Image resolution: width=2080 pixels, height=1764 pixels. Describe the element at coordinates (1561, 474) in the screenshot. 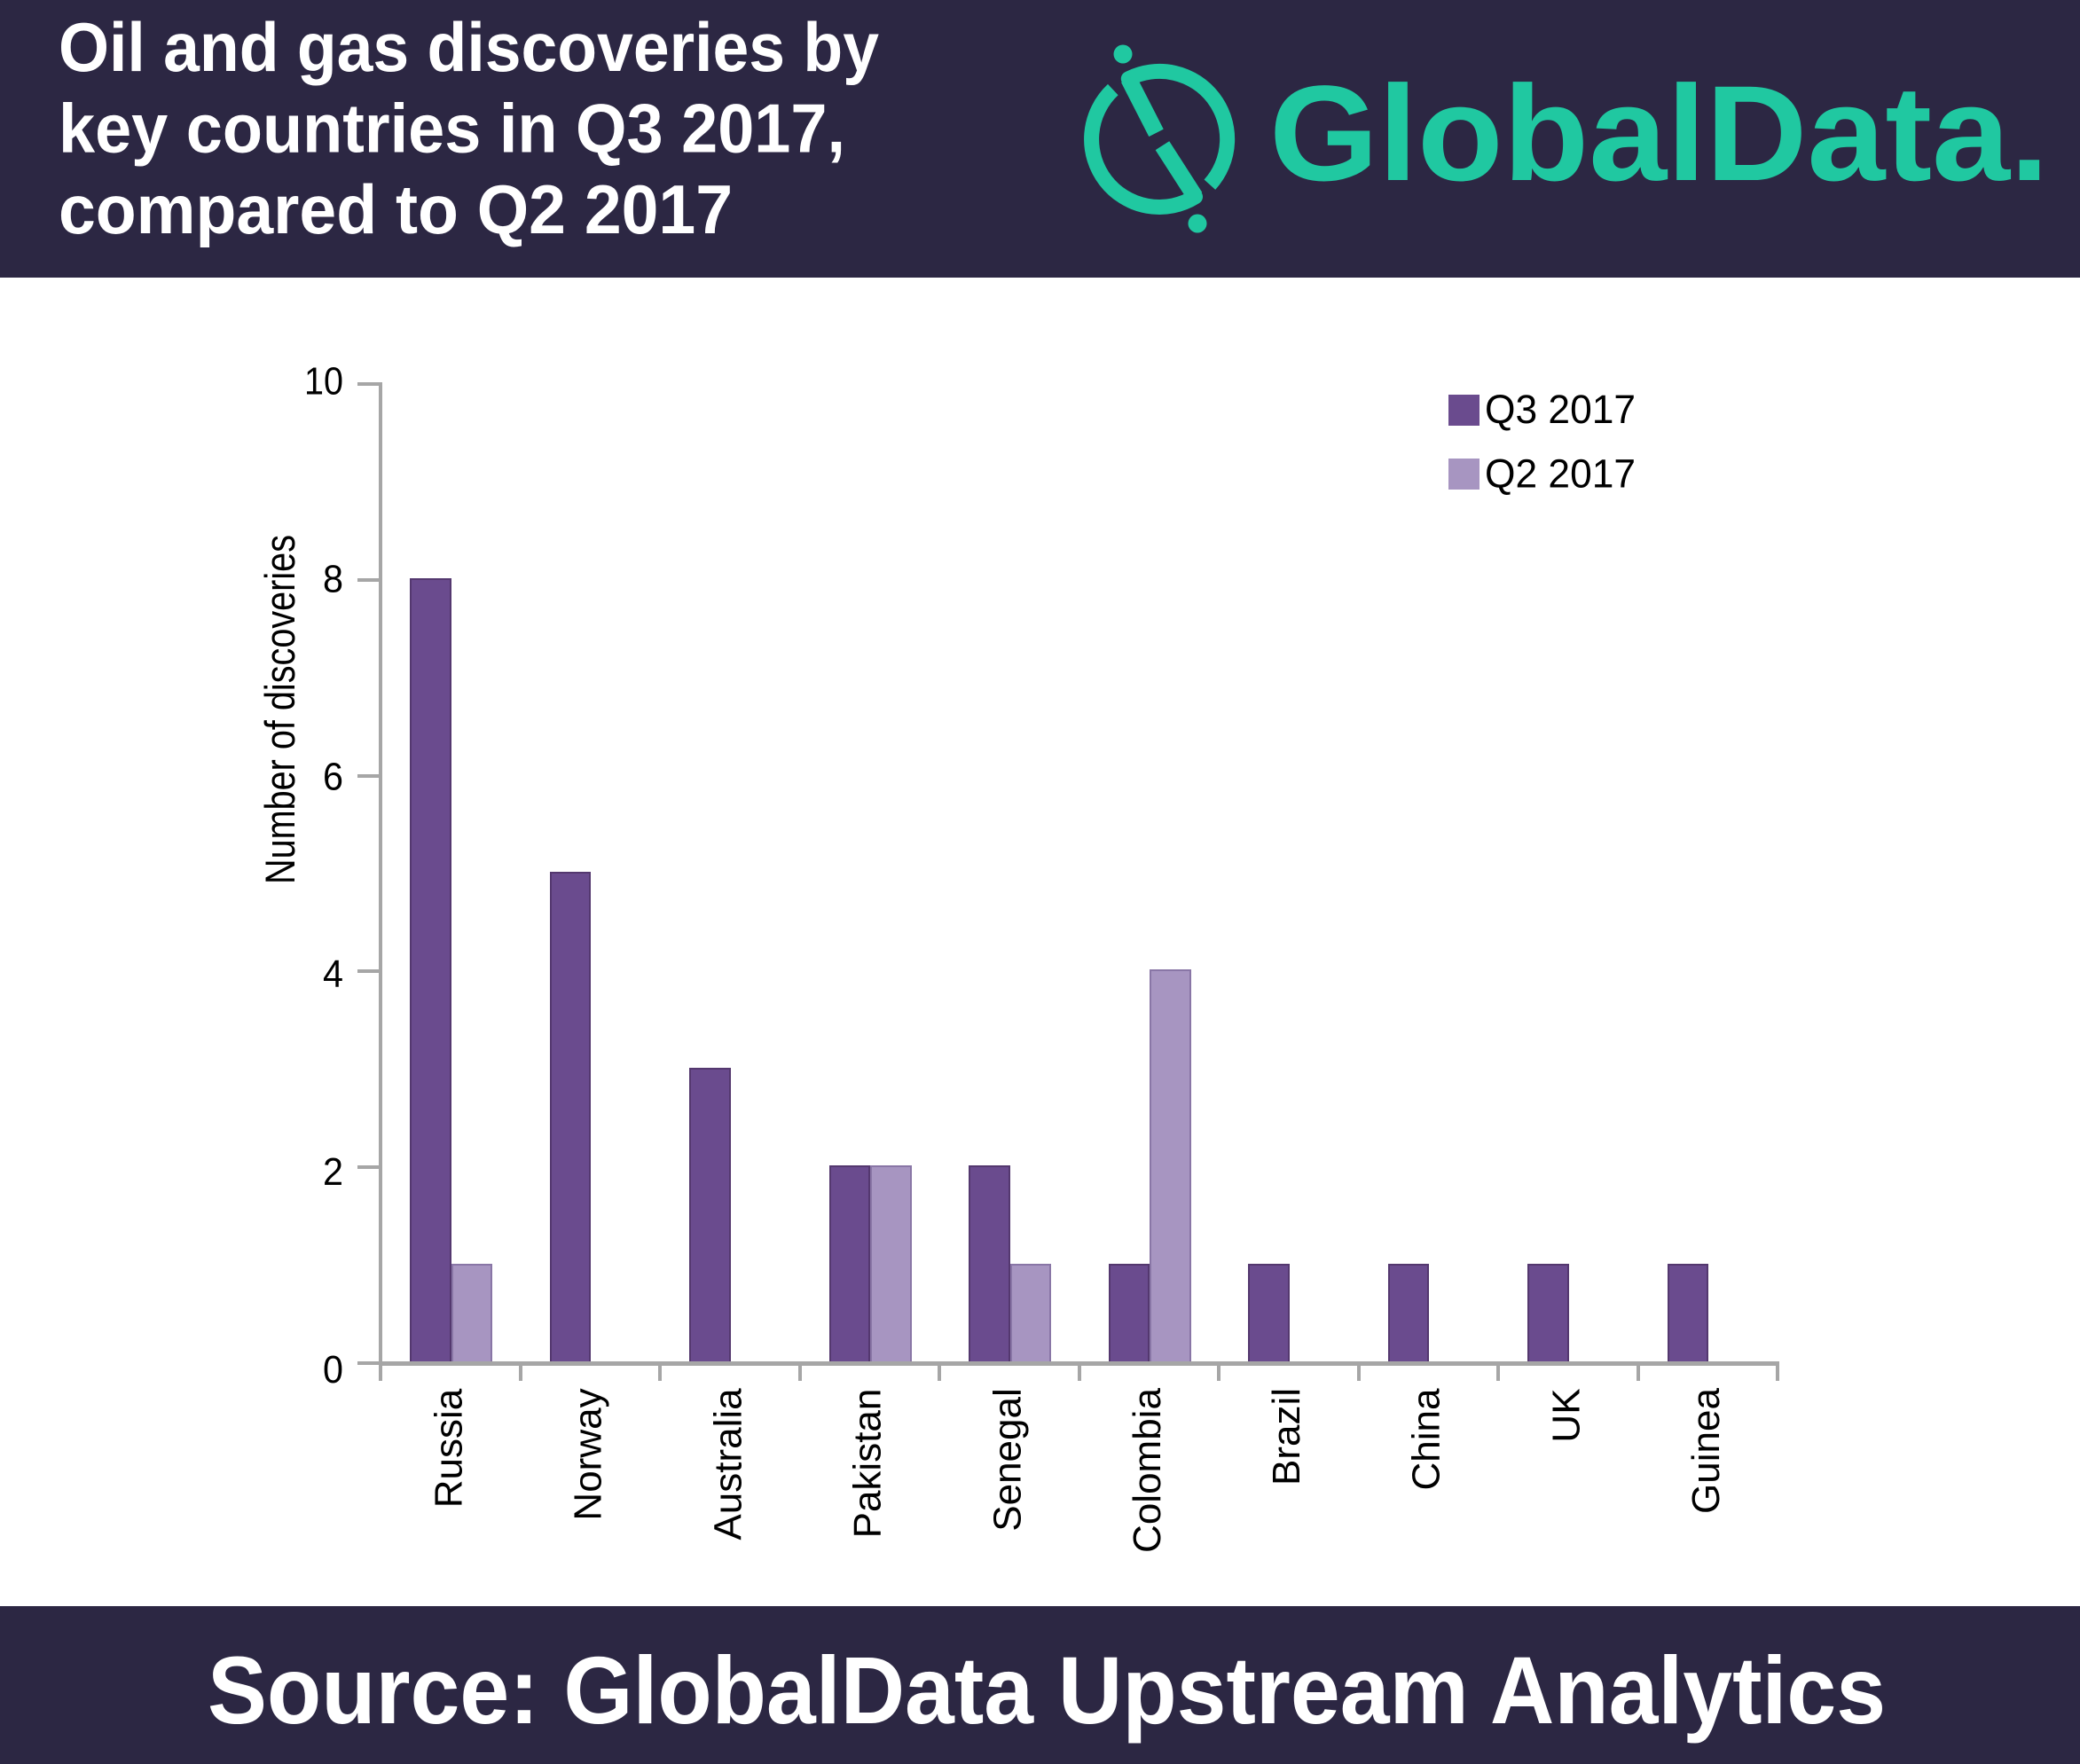

I see `svg-text: Q2 2017` at that location.